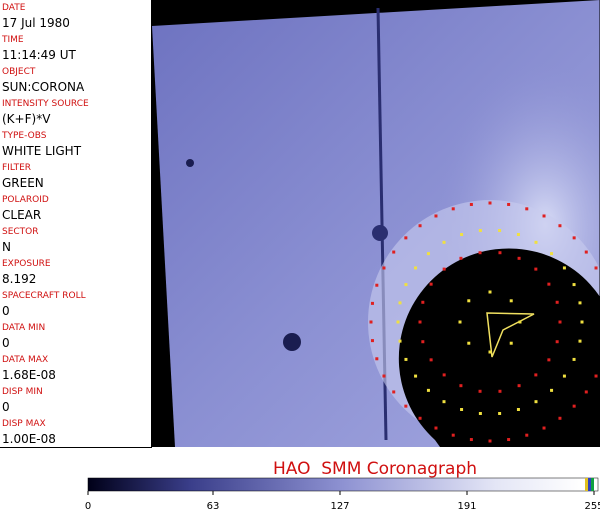  What do you see at coordinates (43, 87) in the screenshot?
I see `field-value: SUN:CORONA` at bounding box center [43, 87].